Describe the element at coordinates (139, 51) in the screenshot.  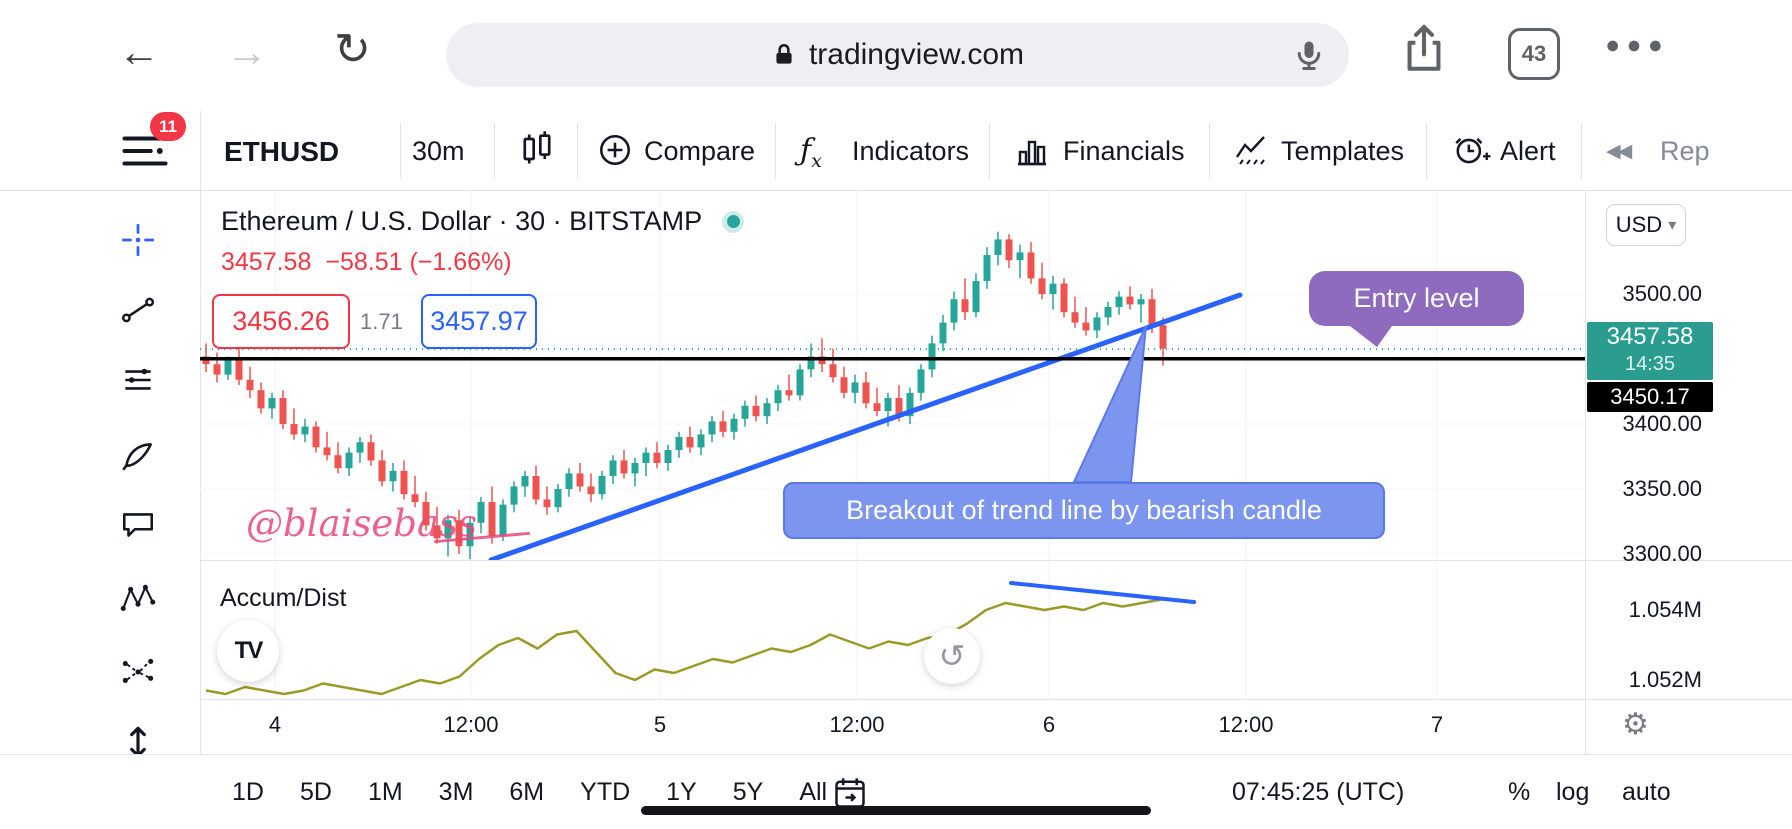
I see `back-button: ←` at that location.